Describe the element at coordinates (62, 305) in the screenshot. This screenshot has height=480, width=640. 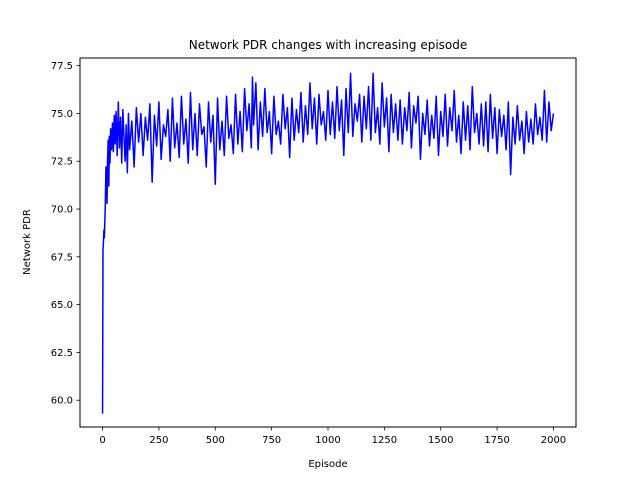
I see `y-tick-label: 65.0` at that location.